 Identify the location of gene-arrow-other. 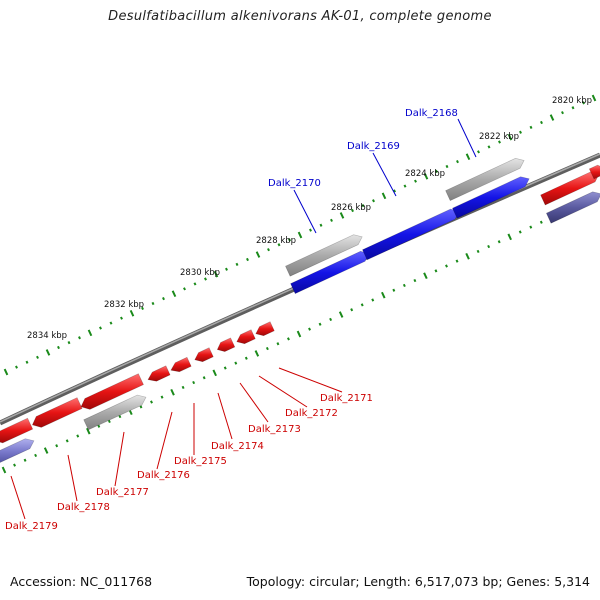
(573, 207).